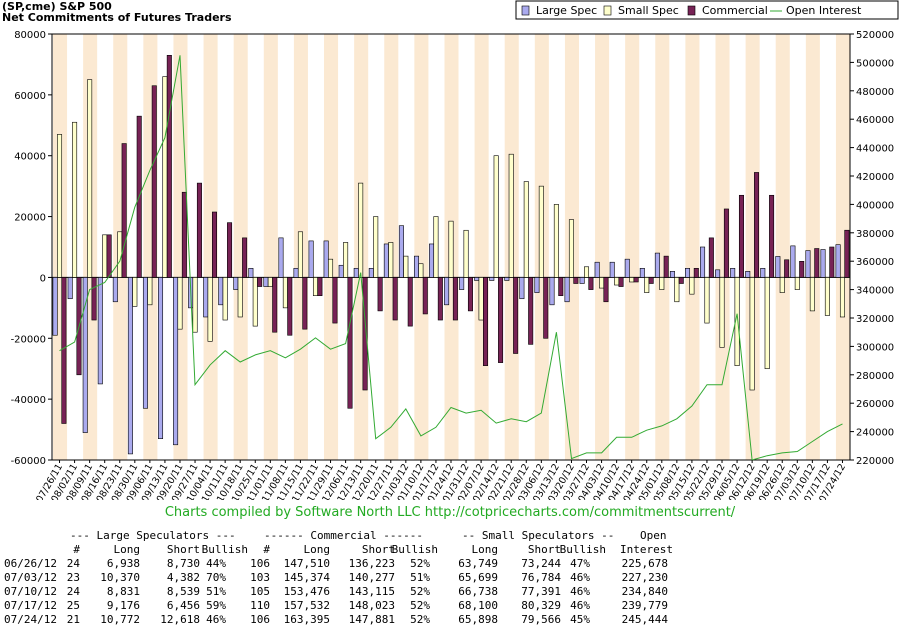 The image size is (900, 626). What do you see at coordinates (875, 319) in the screenshot?
I see `y-right-tick-label: 320000` at bounding box center [875, 319].